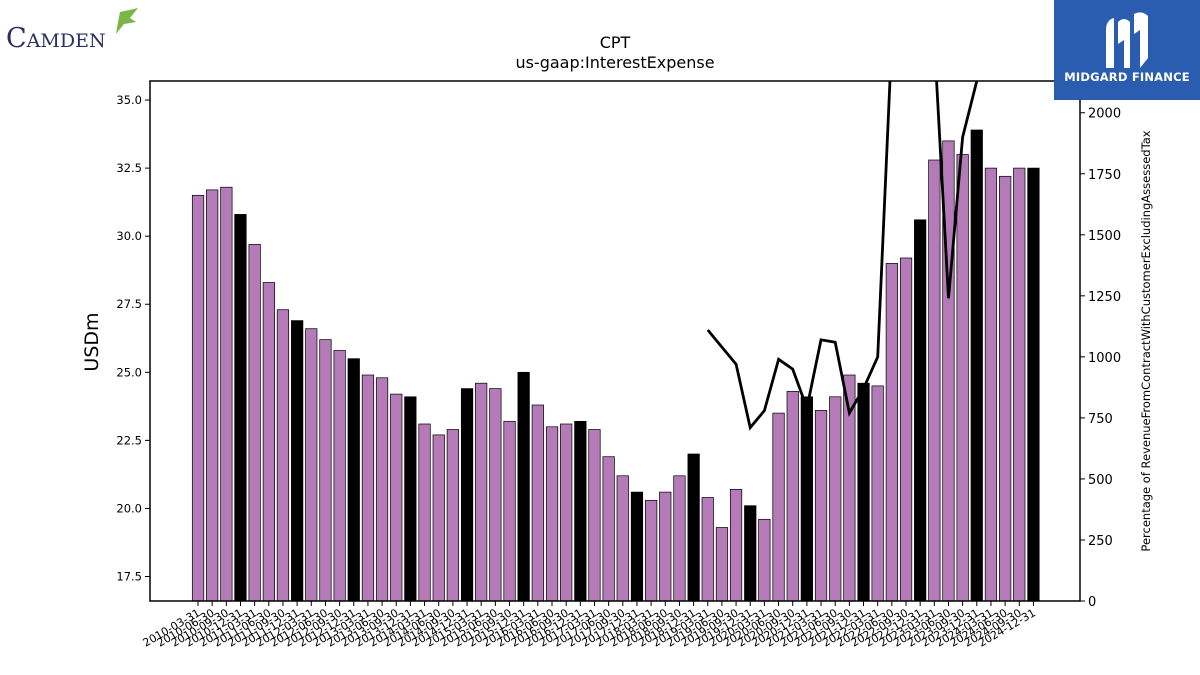 The image size is (1200, 675). Describe the element at coordinates (1127, 40) in the screenshot. I see `midgard-mark-icon` at that location.